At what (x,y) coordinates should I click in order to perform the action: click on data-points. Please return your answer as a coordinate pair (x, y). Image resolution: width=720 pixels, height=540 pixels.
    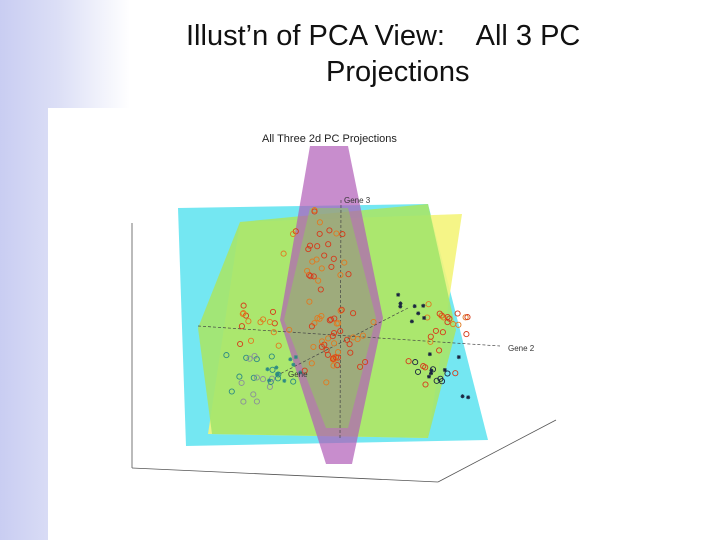
    Looking at the image, I should click on (347, 306).